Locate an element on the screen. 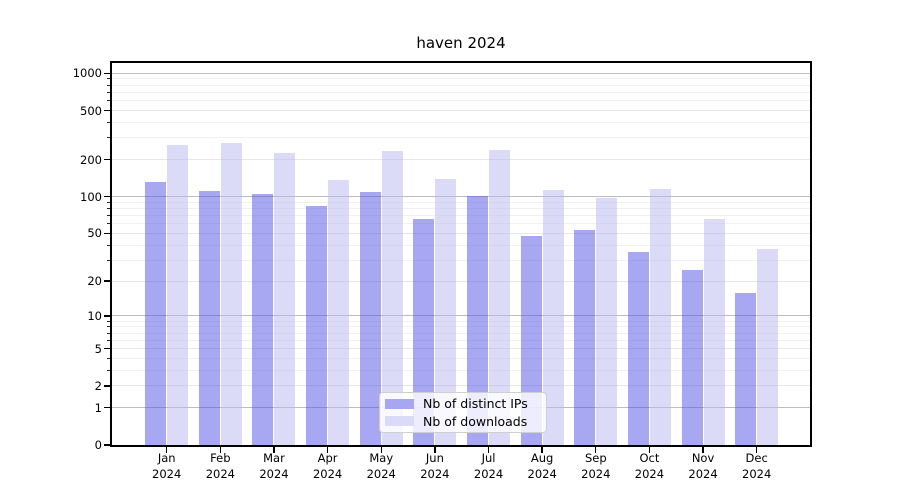 The width and height of the screenshot is (900, 500). bar-downloads-apr is located at coordinates (339, 312).